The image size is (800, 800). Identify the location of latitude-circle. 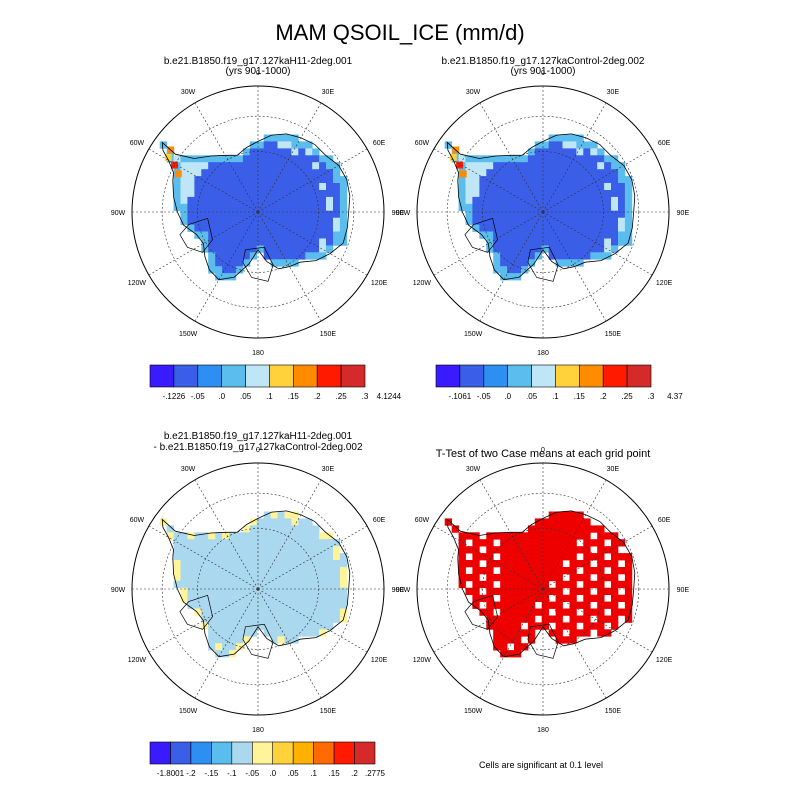
(258, 212).